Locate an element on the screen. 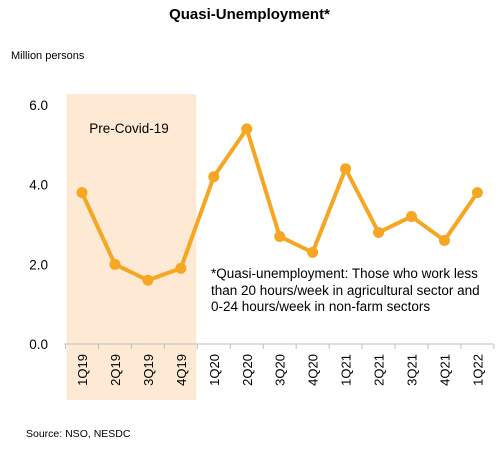  y-tick-label: 6.0 is located at coordinates (38, 105).